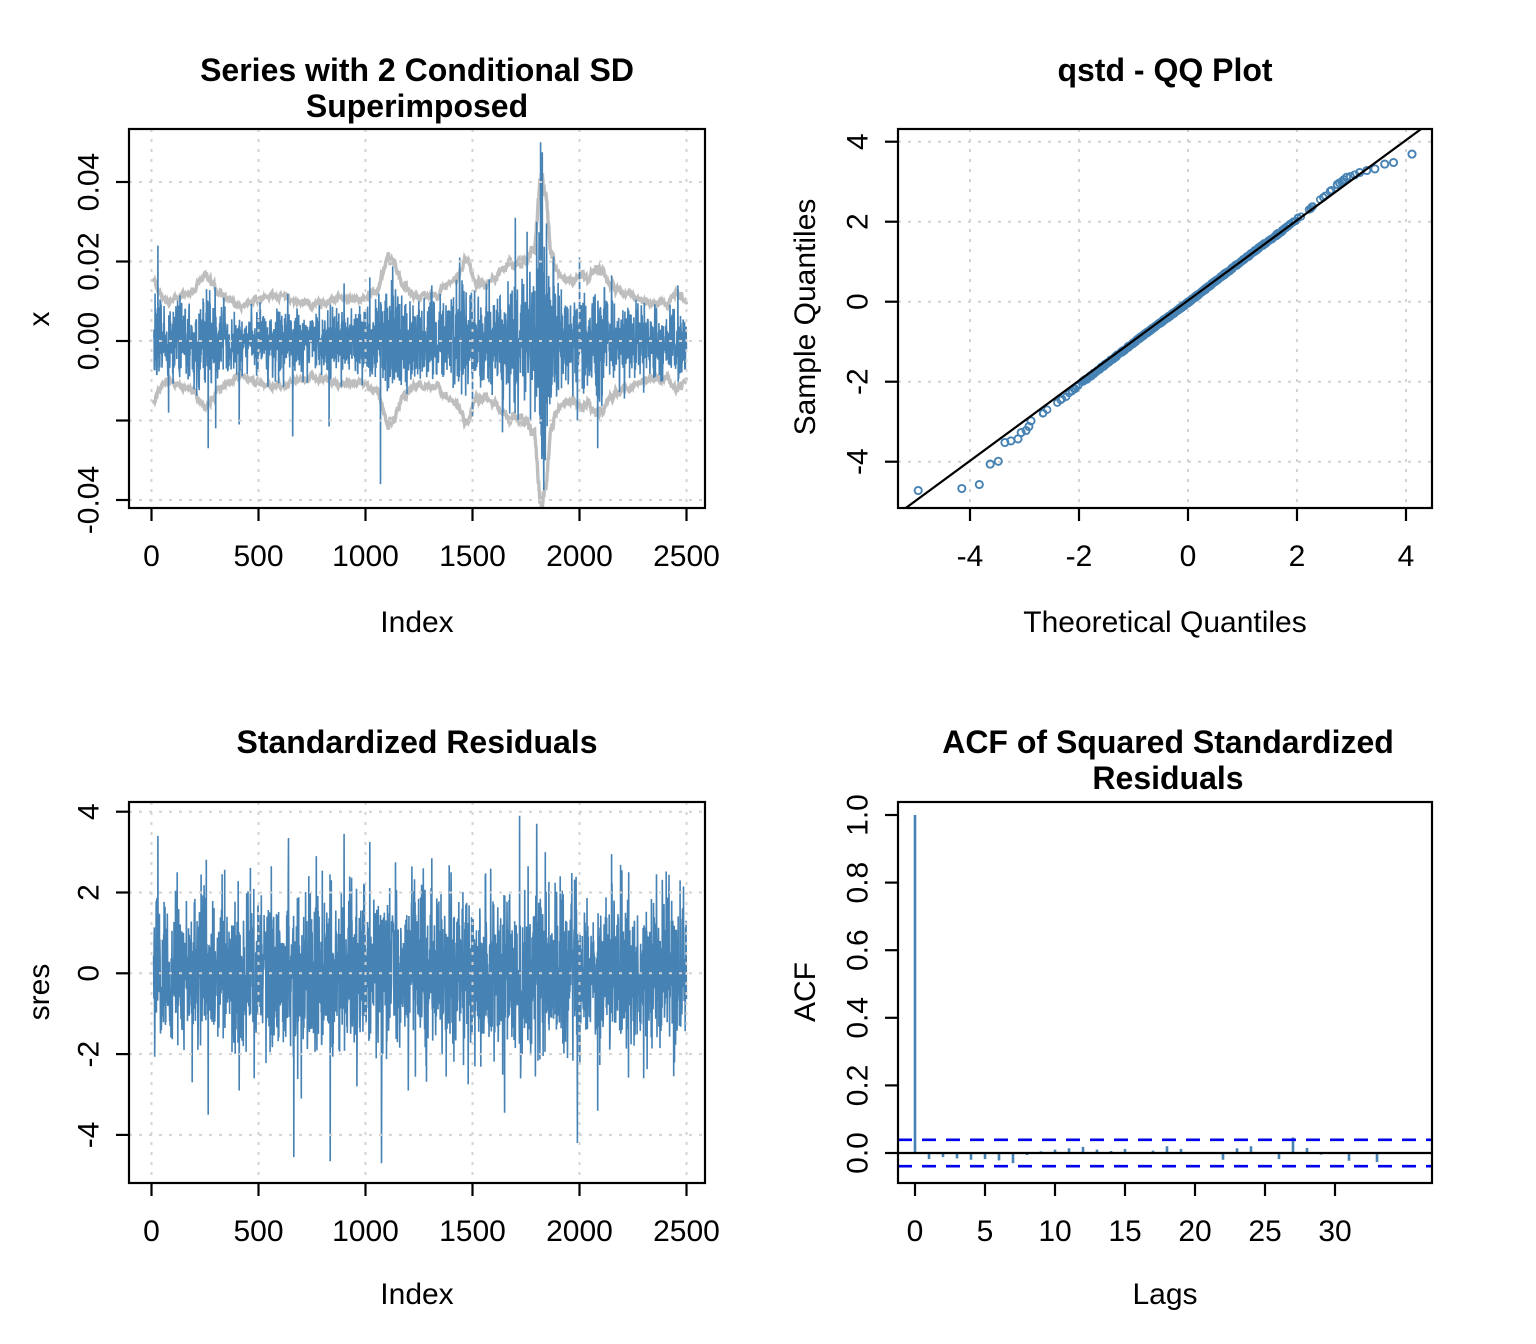  I want to click on y-tick-label: -0.04, so click(89, 500).